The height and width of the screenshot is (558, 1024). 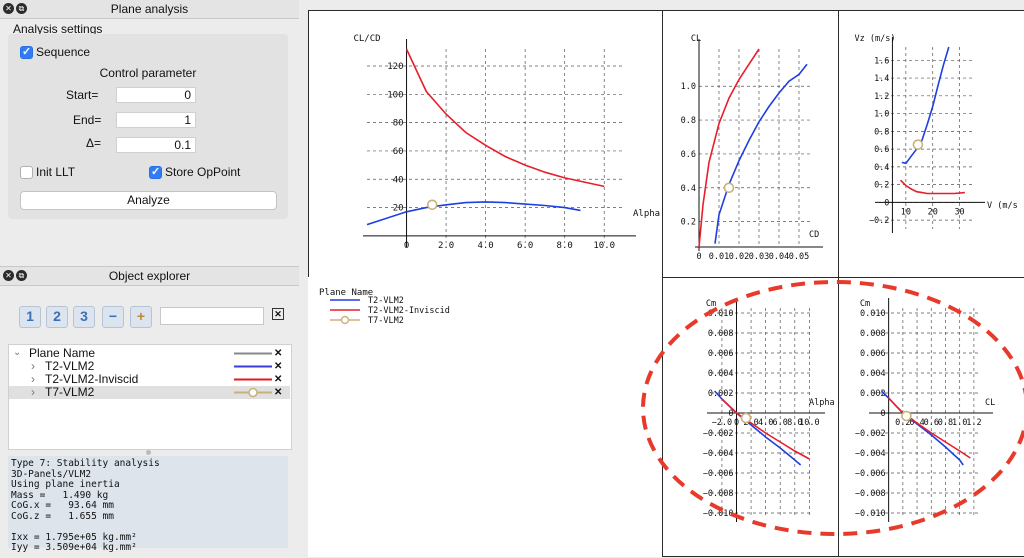 What do you see at coordinates (722, 423) in the screenshot?
I see `x-tick-label: −2.0` at bounding box center [722, 423].